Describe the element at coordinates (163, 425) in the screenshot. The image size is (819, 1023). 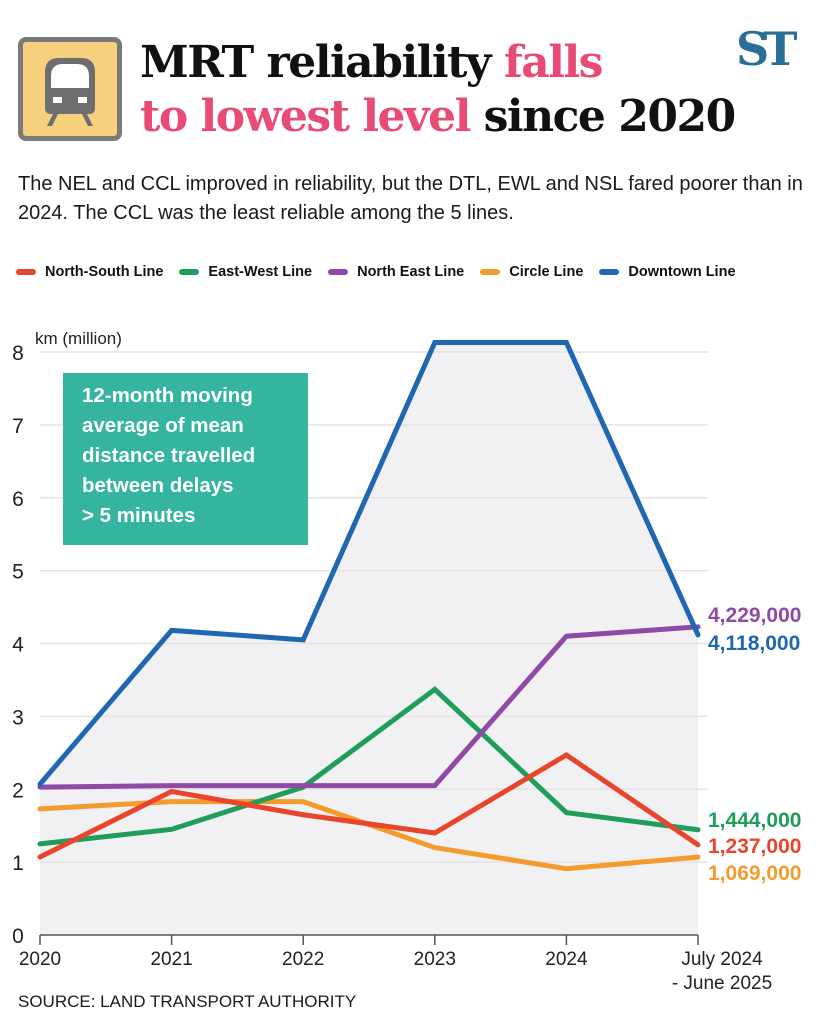
I see `annotation-line: average of mean` at that location.